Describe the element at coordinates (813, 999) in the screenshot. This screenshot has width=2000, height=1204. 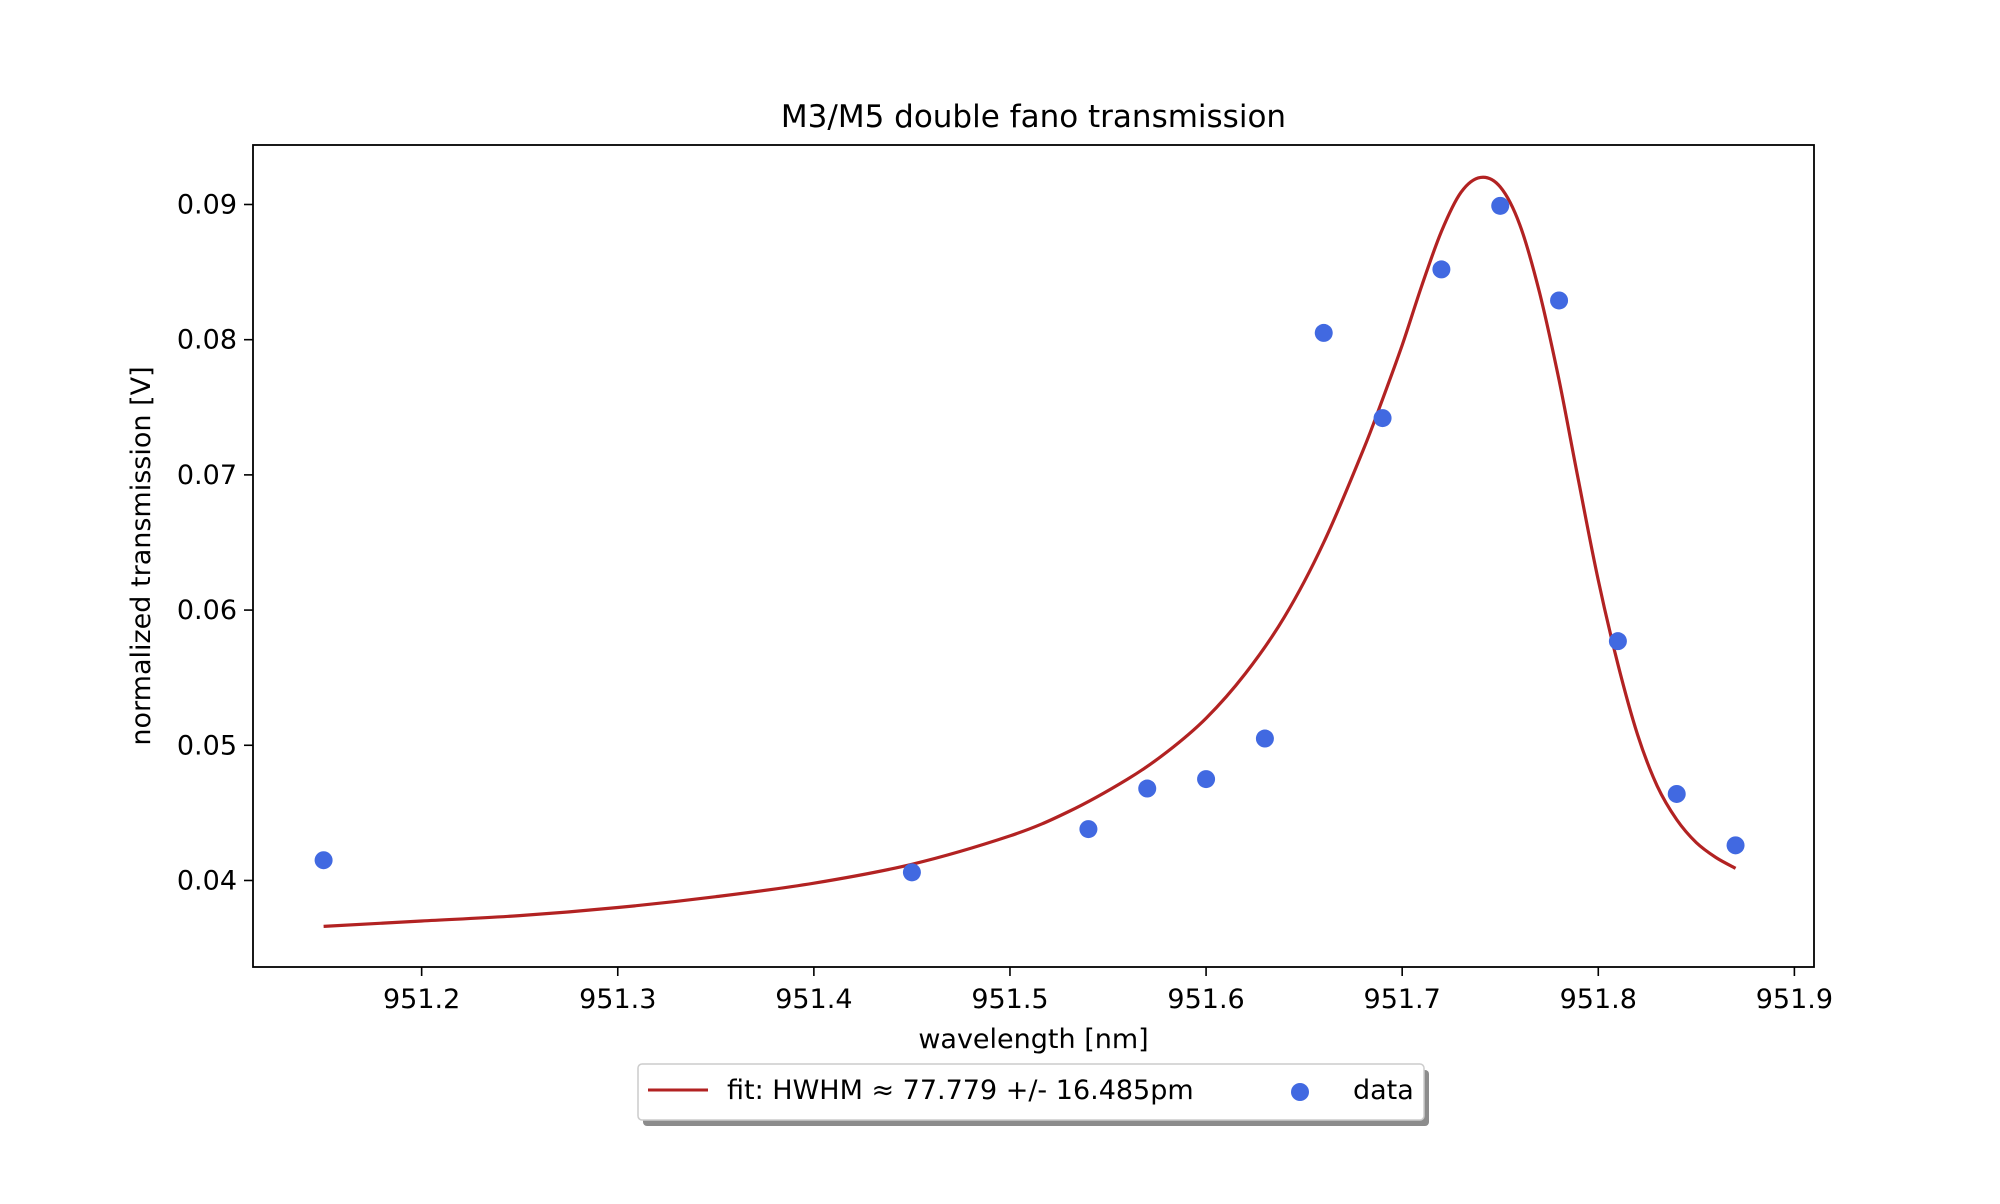
I see `x-tick-label: 951.4` at that location.